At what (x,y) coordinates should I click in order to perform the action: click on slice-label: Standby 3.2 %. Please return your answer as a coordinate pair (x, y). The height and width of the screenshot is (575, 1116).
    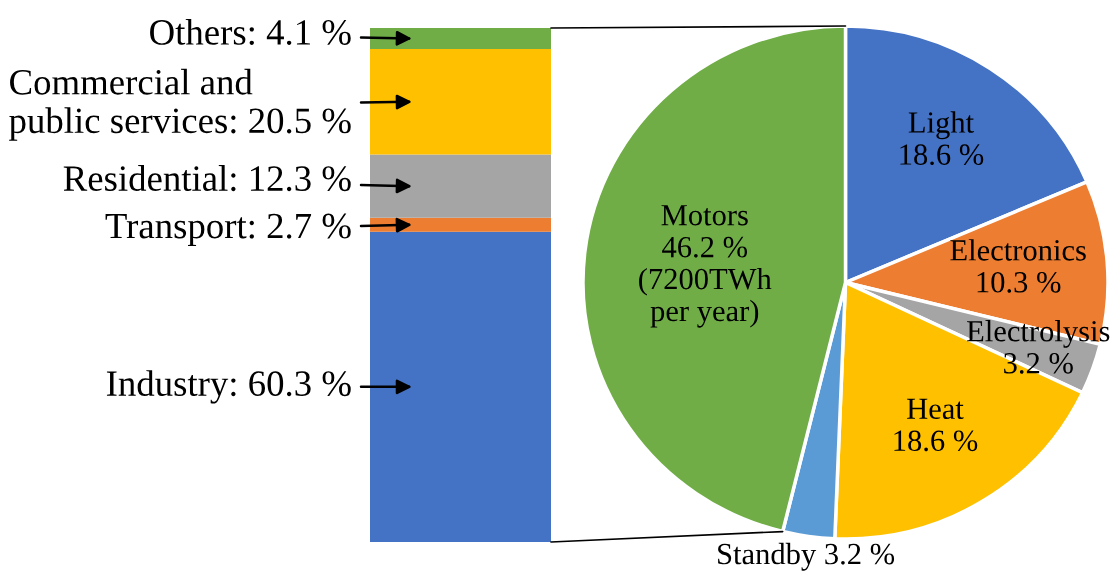
    Looking at the image, I should click on (806, 556).